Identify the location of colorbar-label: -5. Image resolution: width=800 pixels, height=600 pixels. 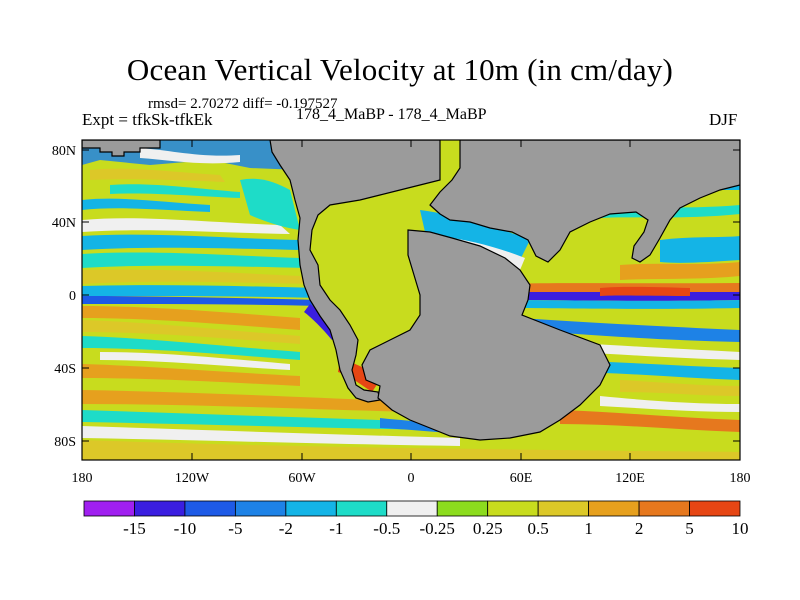
(235, 528).